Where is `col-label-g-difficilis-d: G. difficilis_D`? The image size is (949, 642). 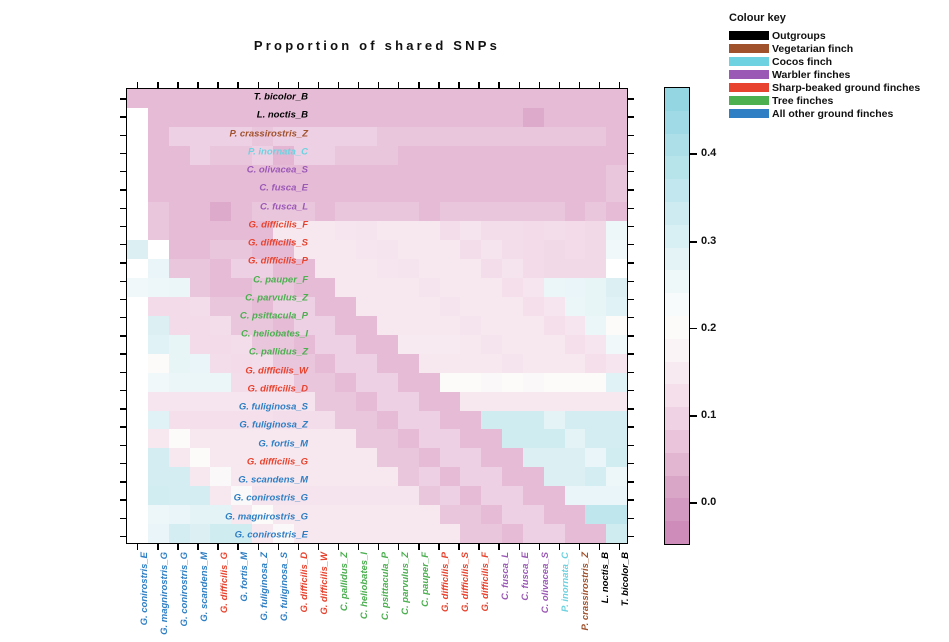 col-label-g-difficilis-d: G. difficilis_D is located at coordinates (305, 582).